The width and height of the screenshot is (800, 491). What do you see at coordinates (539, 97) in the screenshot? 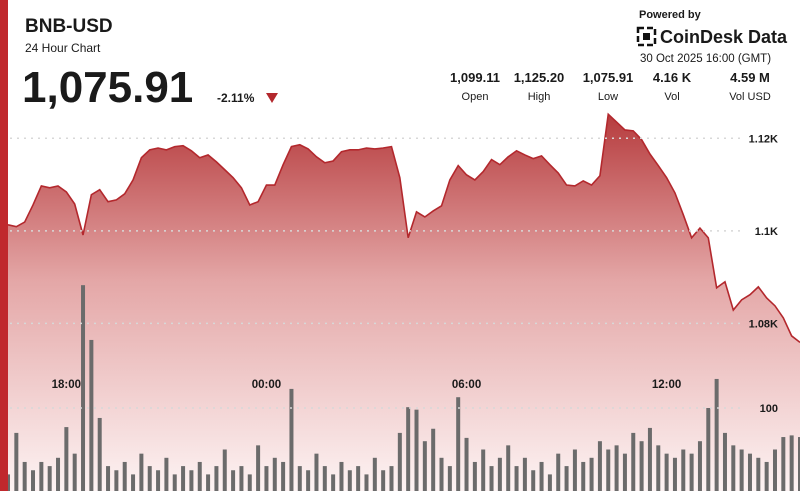
I see `stat-label: High` at bounding box center [539, 97].